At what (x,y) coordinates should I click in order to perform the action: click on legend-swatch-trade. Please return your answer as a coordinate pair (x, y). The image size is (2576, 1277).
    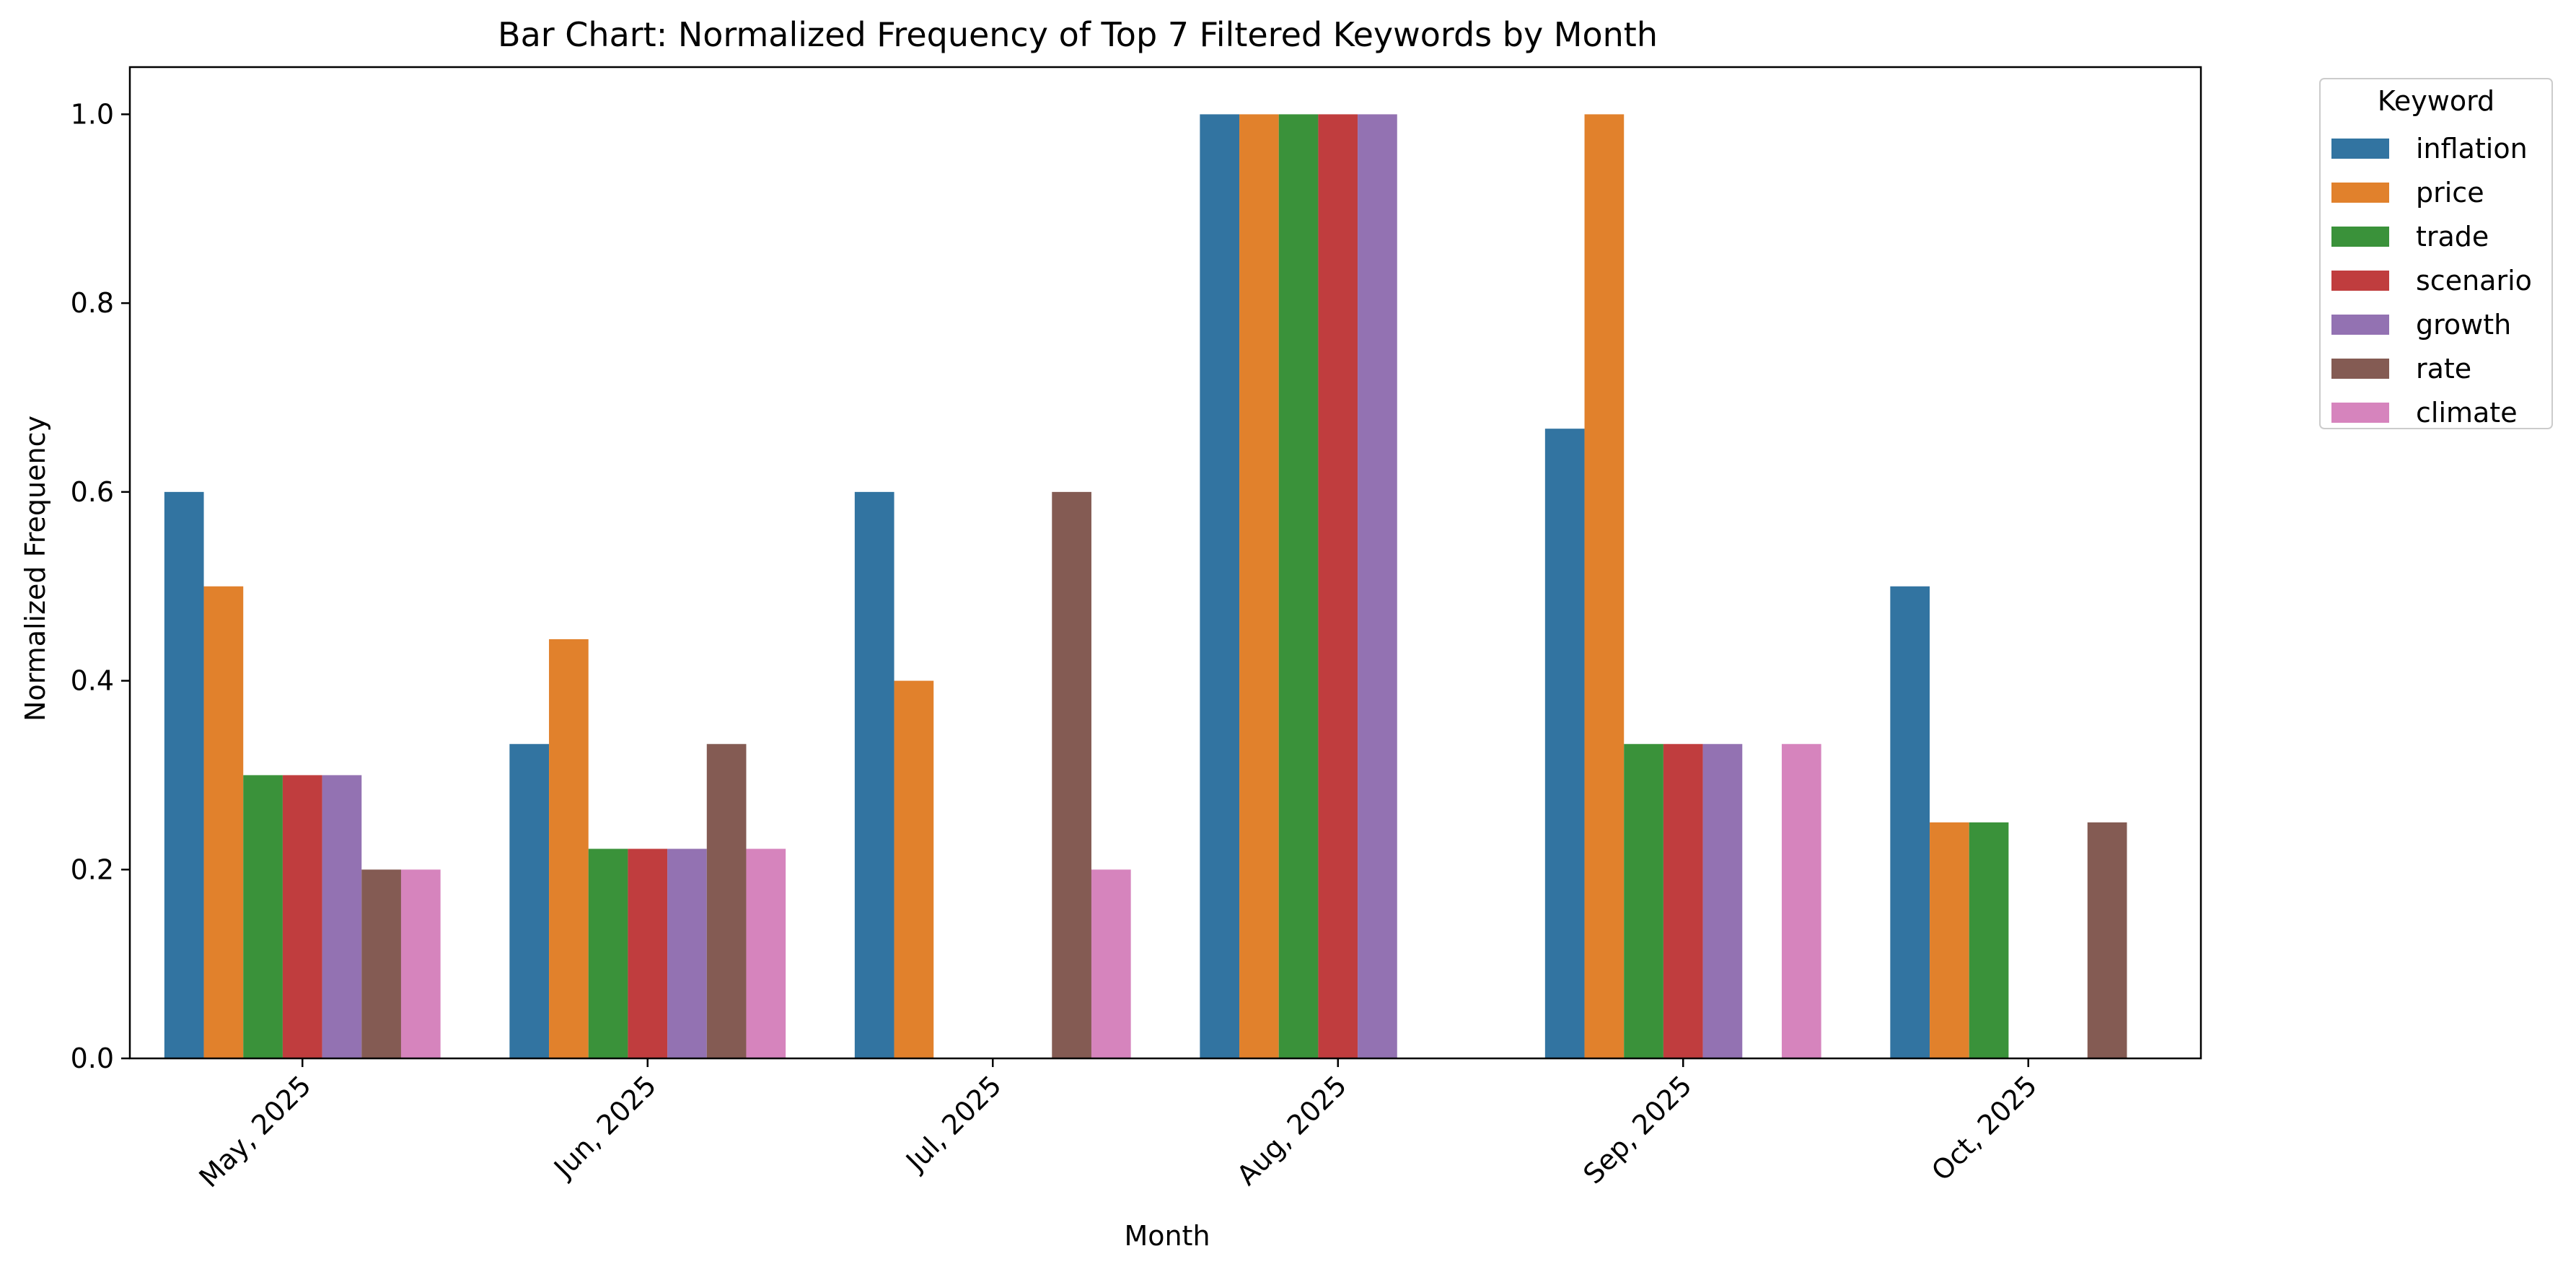
    Looking at the image, I should click on (2360, 237).